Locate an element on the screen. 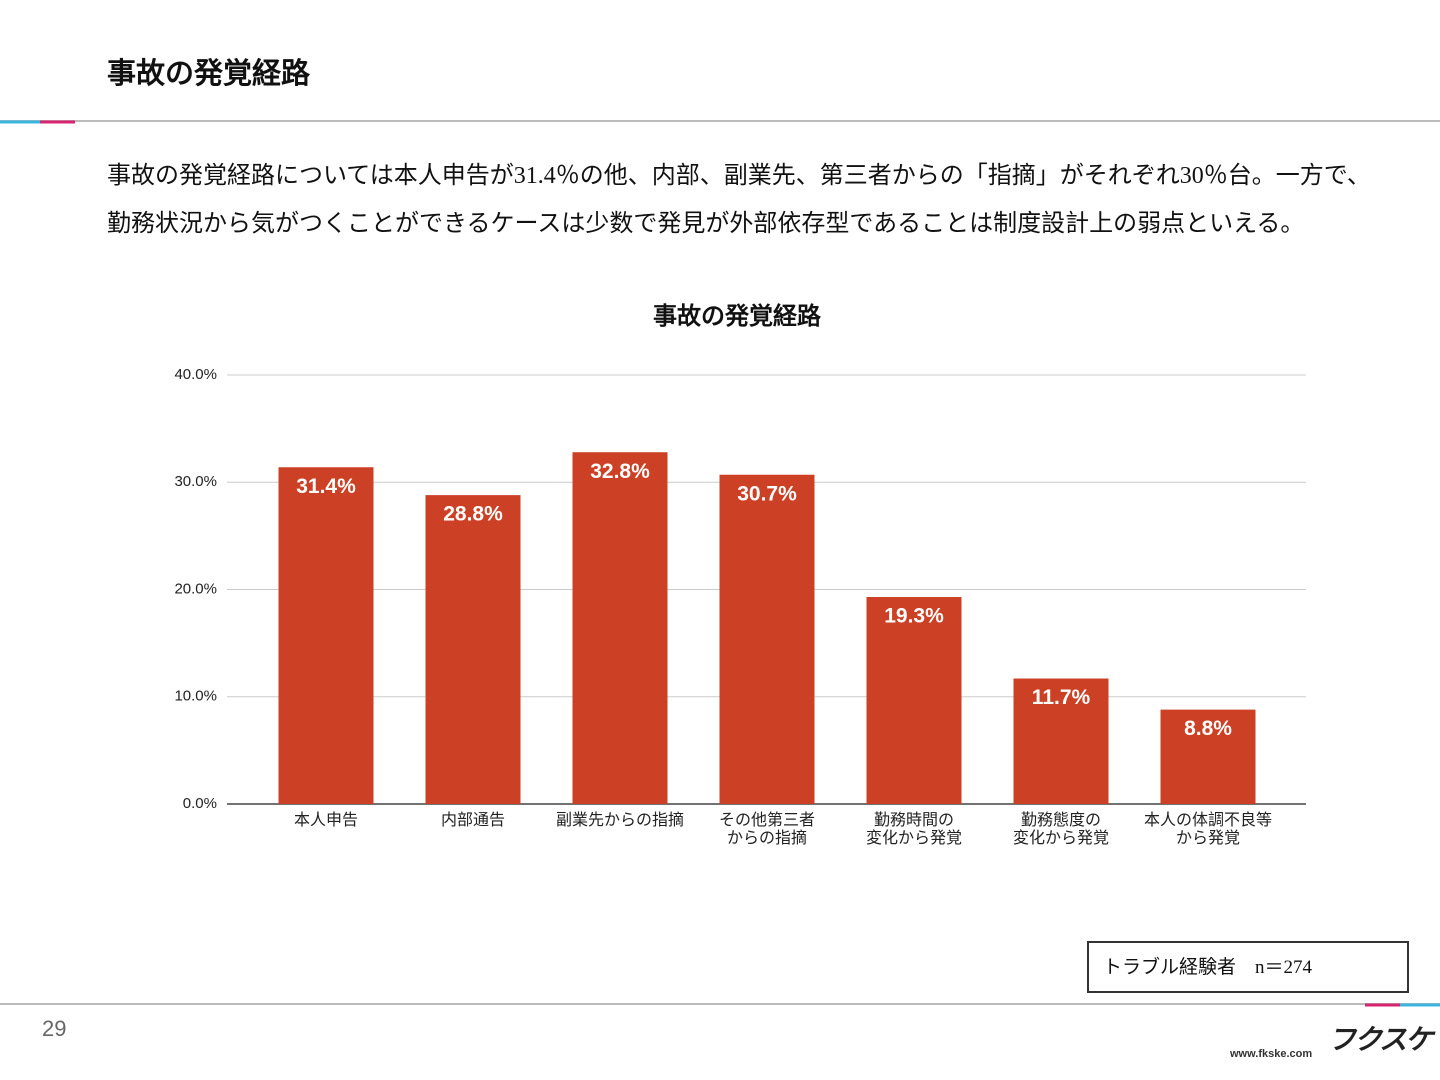  slide-title: 事故の発覚経路 is located at coordinates (209, 74).